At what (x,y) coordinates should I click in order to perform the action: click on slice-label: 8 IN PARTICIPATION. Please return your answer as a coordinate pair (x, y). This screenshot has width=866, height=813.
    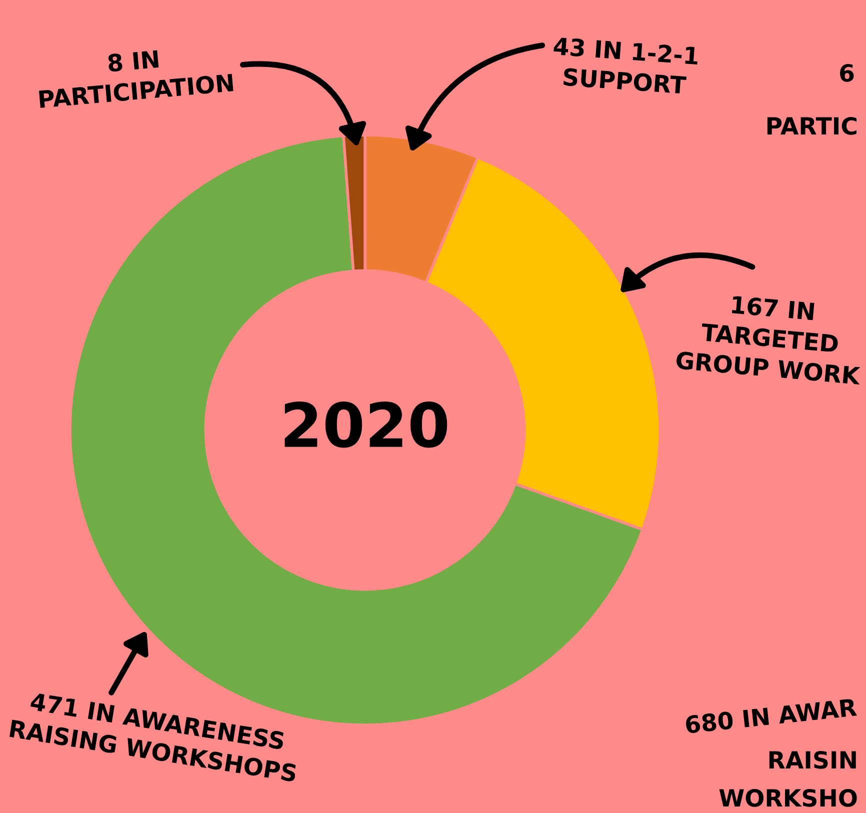
    Looking at the image, I should click on (136, 79).